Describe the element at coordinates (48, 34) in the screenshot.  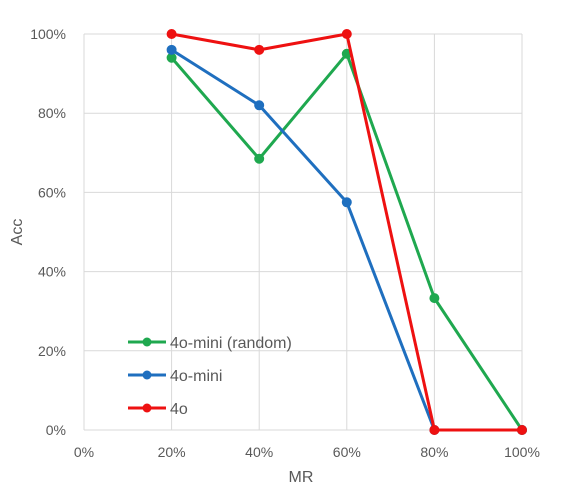
I see `y-tick-label: 100%` at that location.